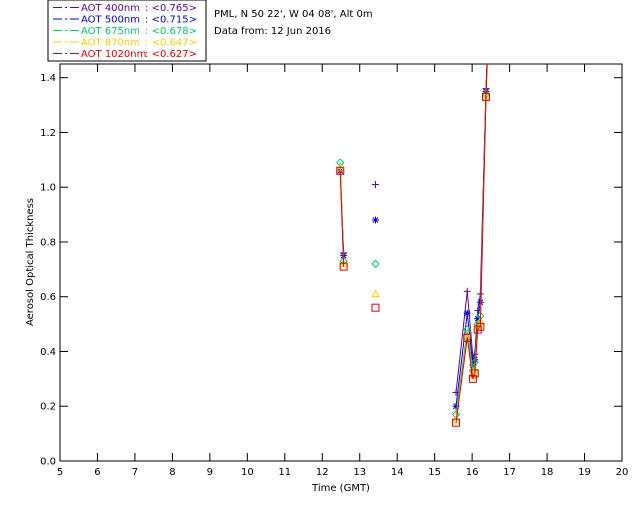 This screenshot has height=512, width=640. What do you see at coordinates (622, 472) in the screenshot?
I see `x-tick-label: 20` at bounding box center [622, 472].